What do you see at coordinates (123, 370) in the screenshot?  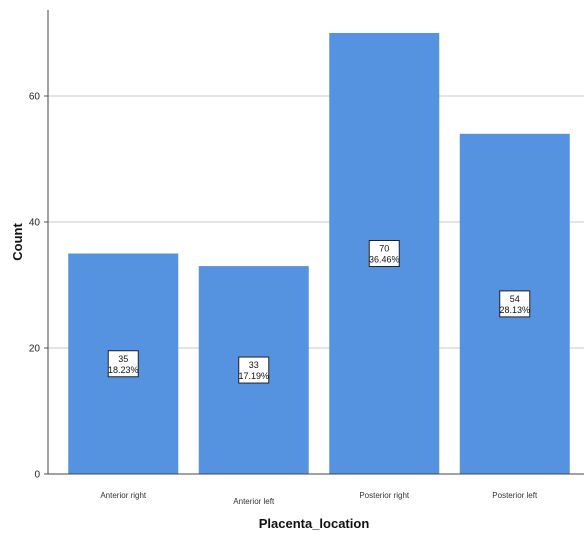 I see `data-label-percent: 18.23%` at bounding box center [123, 370].